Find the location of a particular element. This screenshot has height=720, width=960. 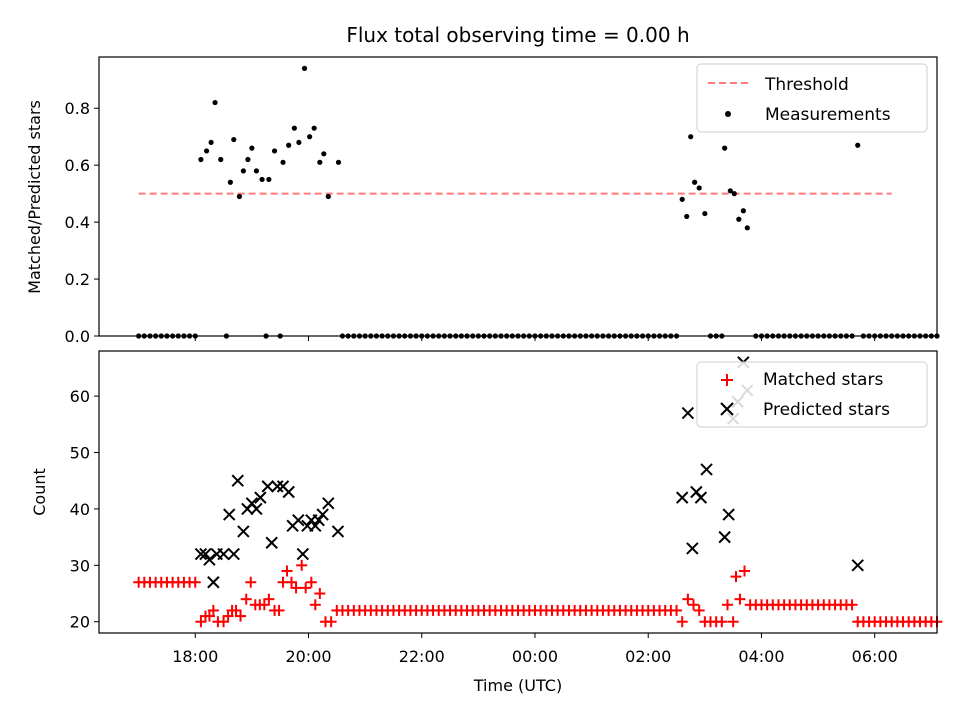

count-y-axis-label: Count is located at coordinates (39, 492).